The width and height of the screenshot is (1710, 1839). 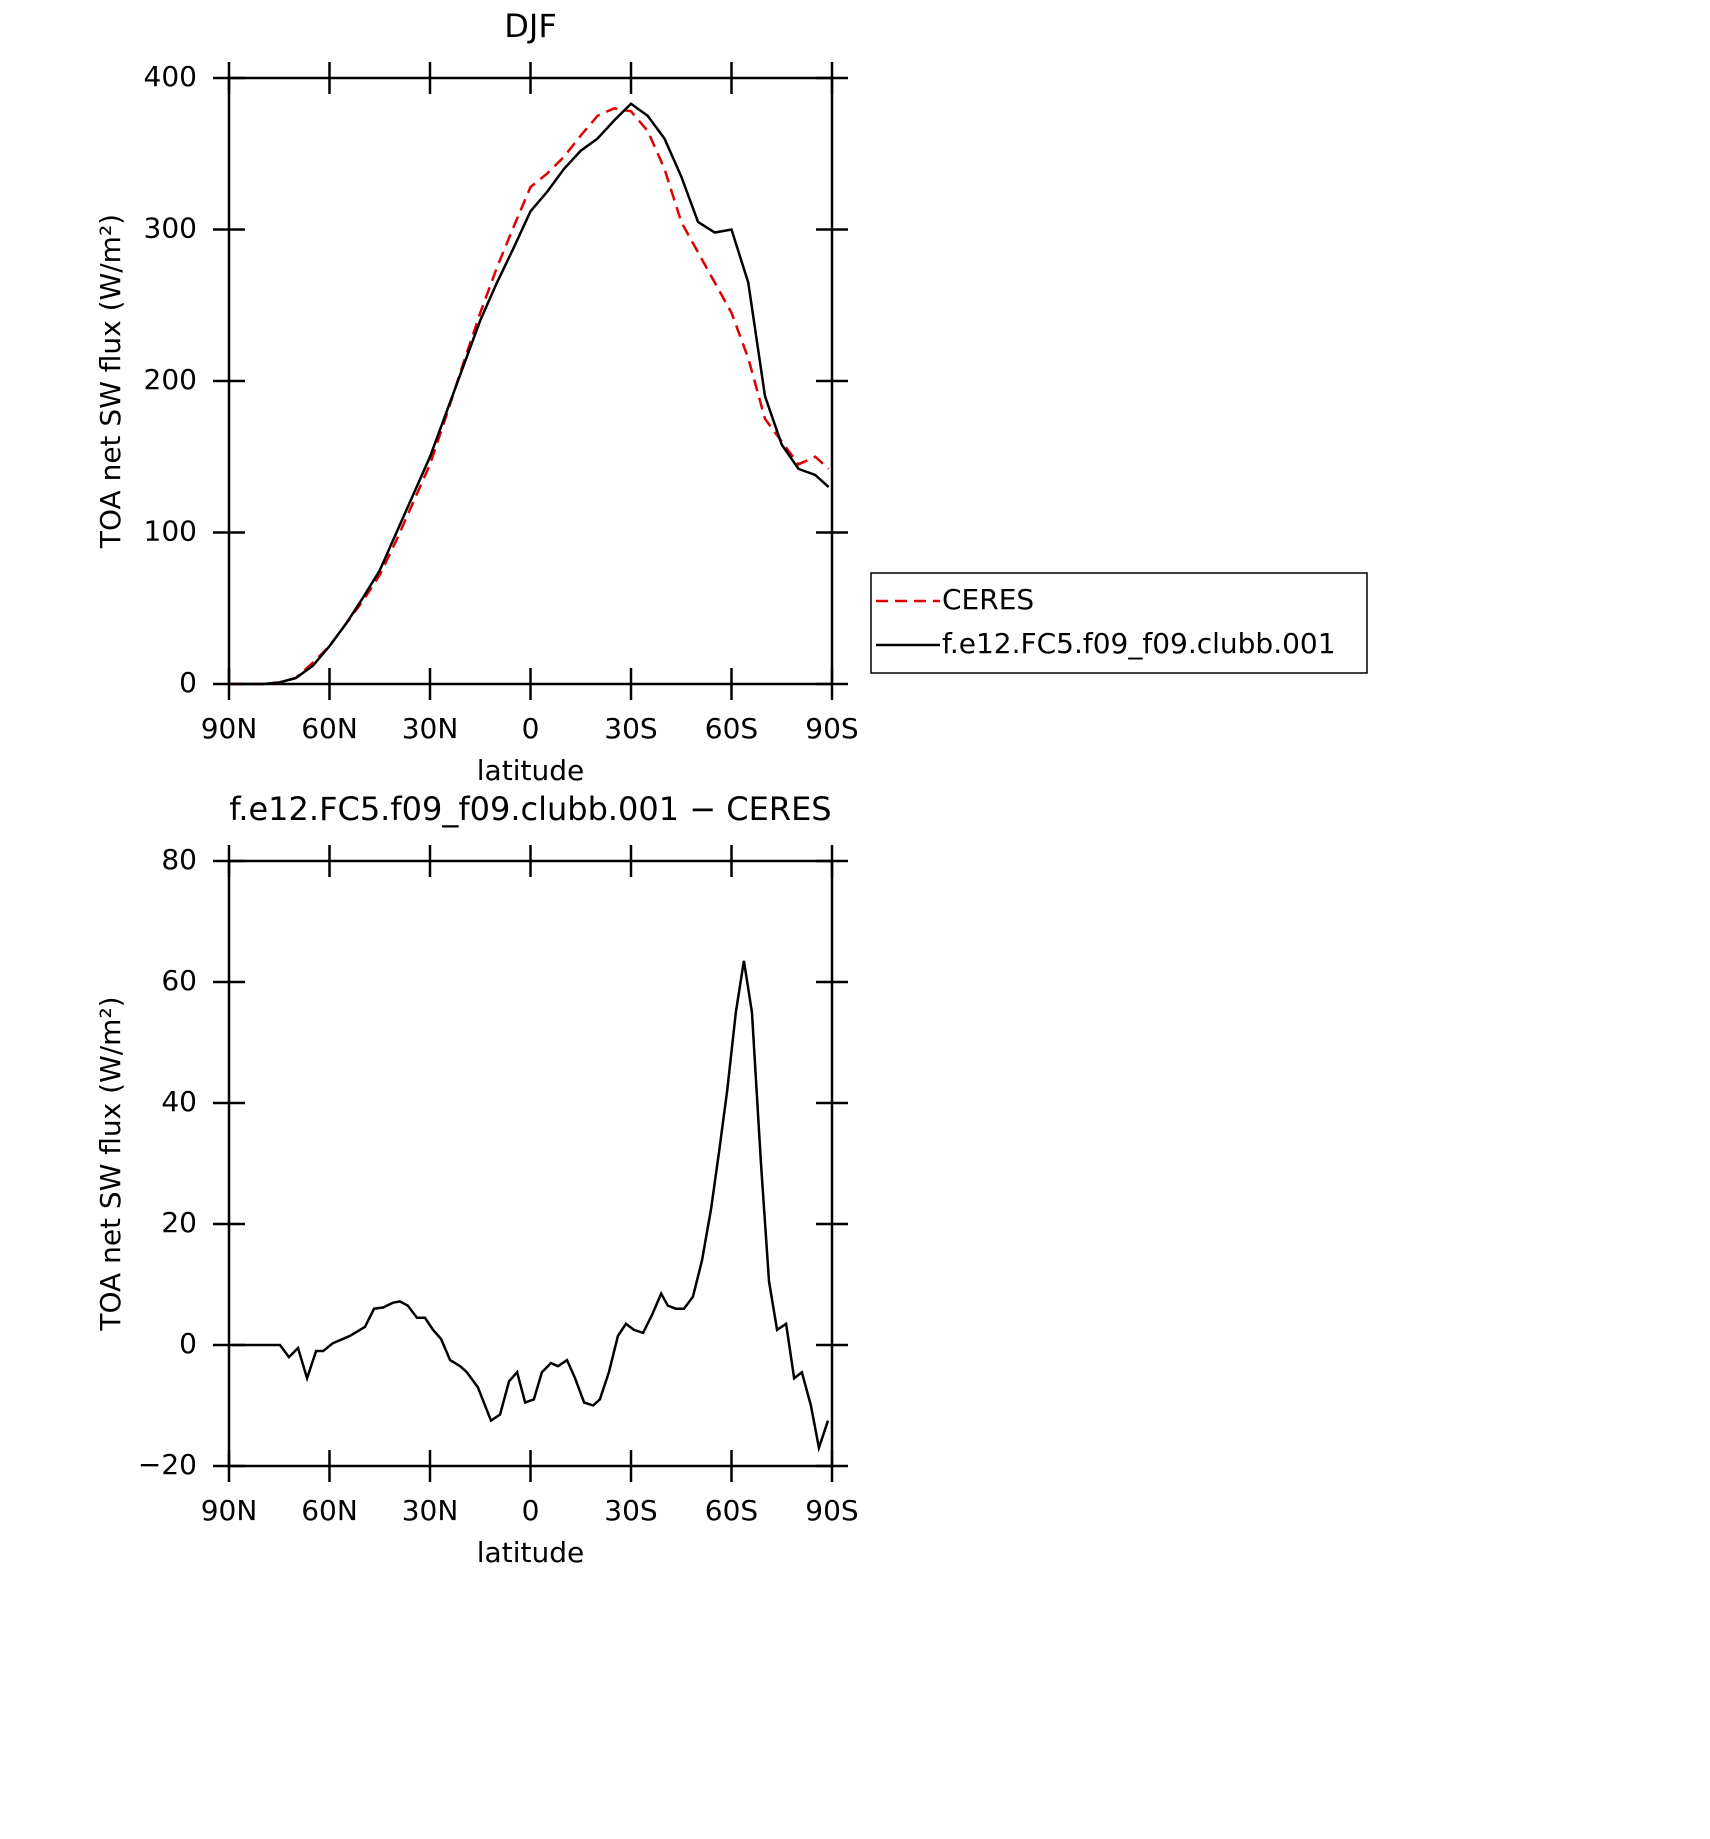 What do you see at coordinates (170, 531) in the screenshot?
I see `y-tick-label: 100` at bounding box center [170, 531].